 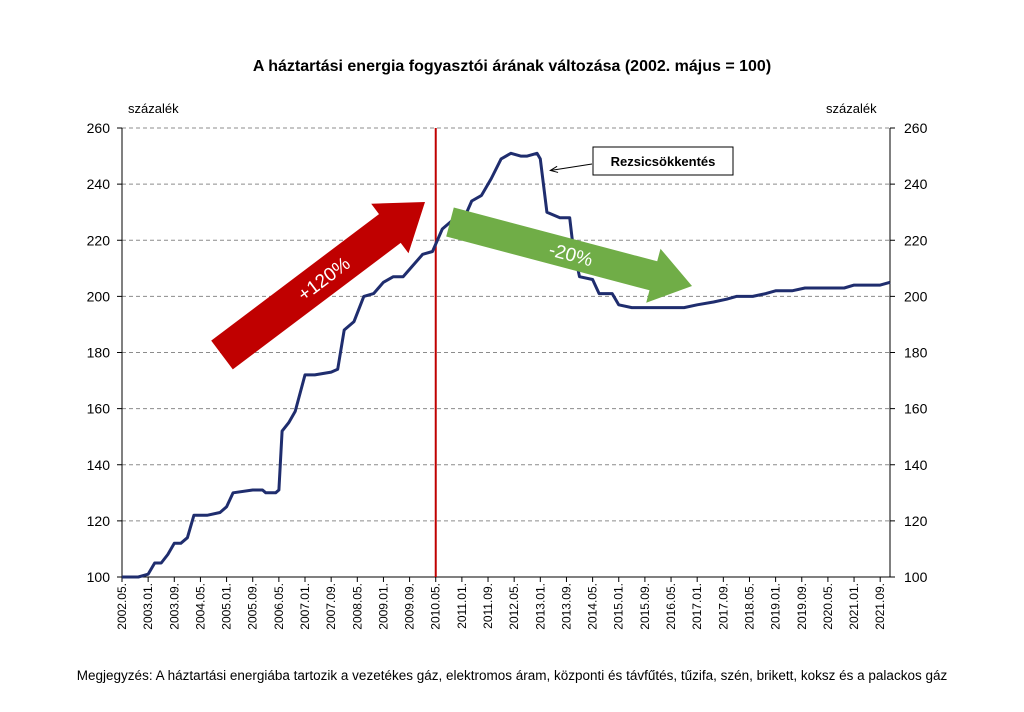 What do you see at coordinates (851, 108) in the screenshot?
I see `y-axis-unit-right: százalék` at bounding box center [851, 108].